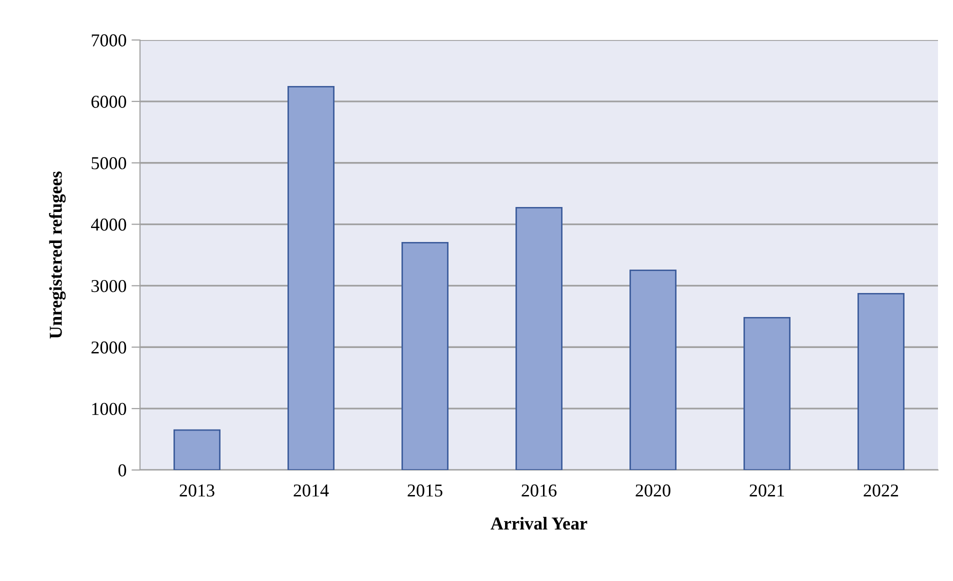 The width and height of the screenshot is (953, 581). I want to click on x-tick-label: 2016, so click(539, 490).